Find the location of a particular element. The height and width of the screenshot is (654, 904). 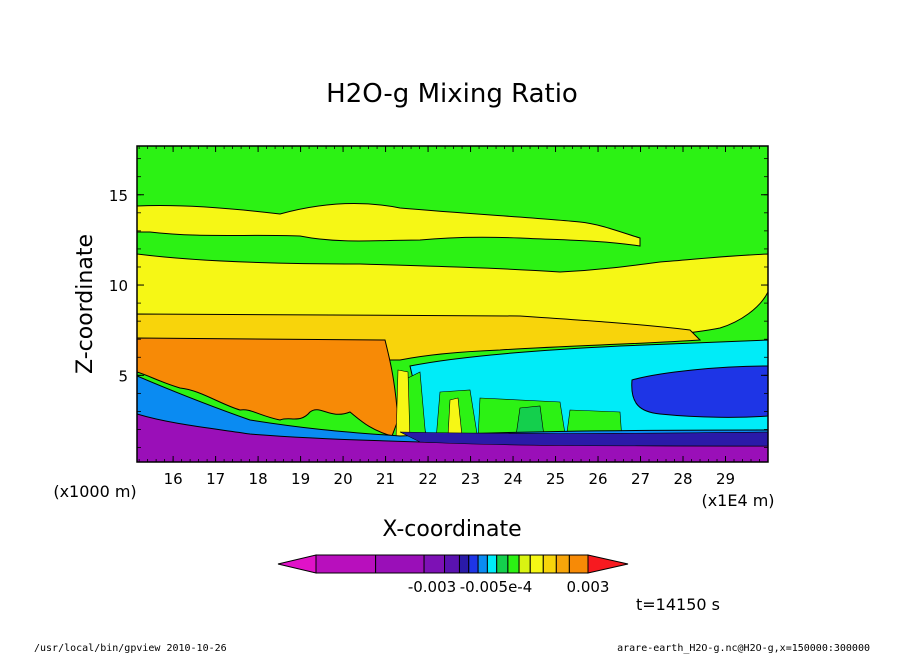

x-tick-label: 17 is located at coordinates (215, 479).